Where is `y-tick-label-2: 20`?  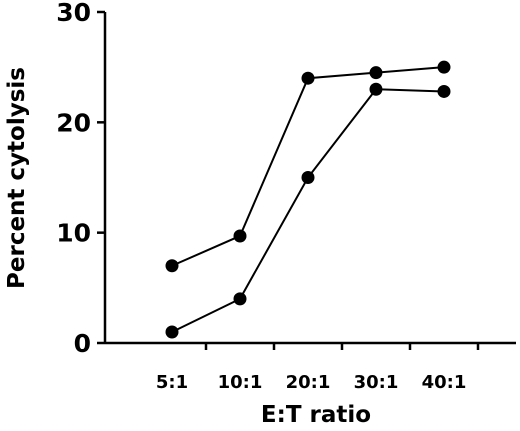
y-tick-label-2: 20 is located at coordinates (73, 122).